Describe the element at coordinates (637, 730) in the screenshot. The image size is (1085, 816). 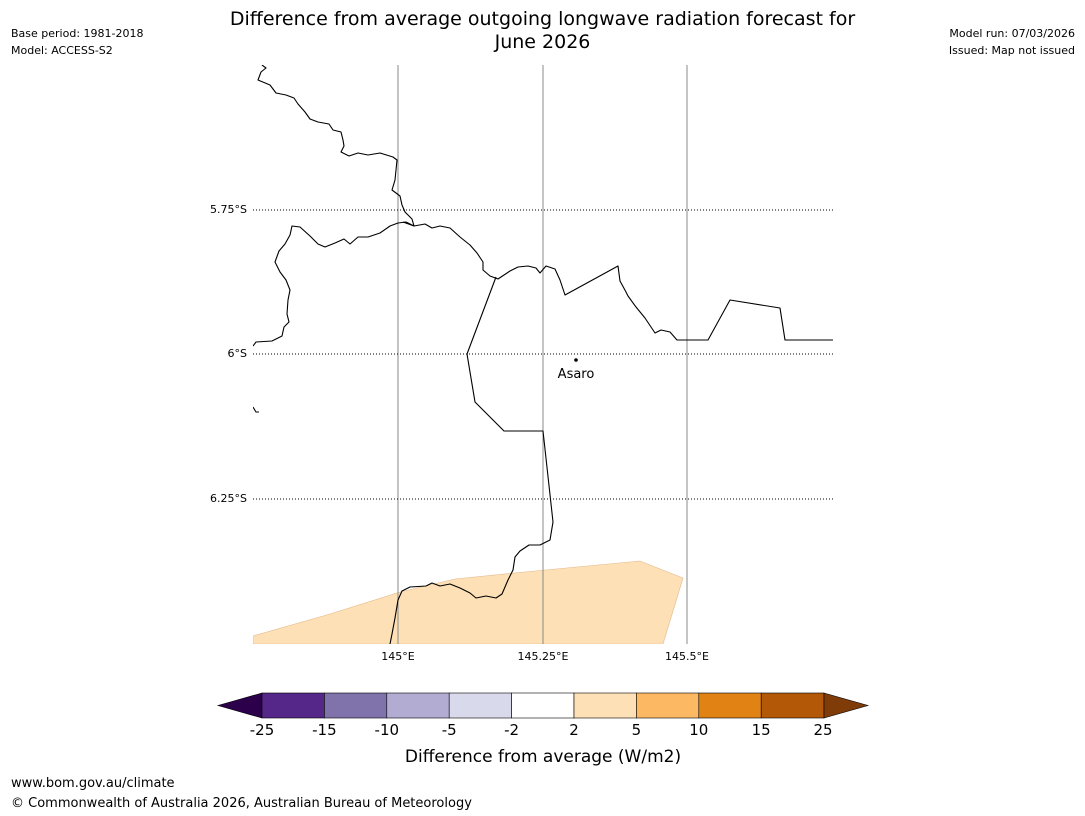
I see `colorbar-tick-7: 5` at that location.